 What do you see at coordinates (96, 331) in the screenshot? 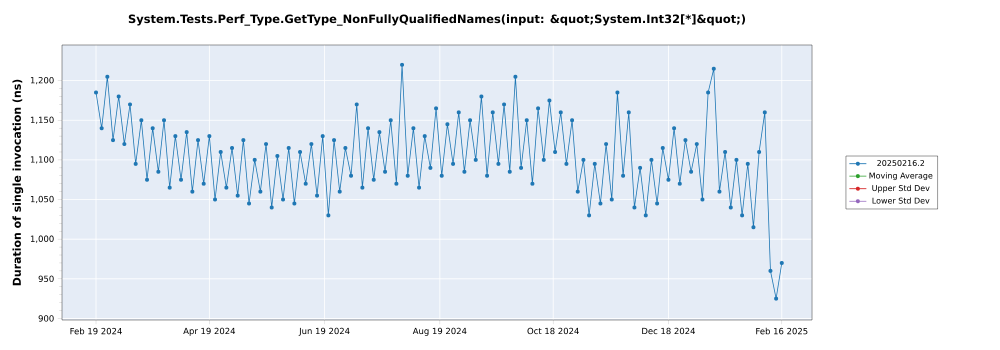
I see `x-tick-label: Feb 19 2024` at bounding box center [96, 331].